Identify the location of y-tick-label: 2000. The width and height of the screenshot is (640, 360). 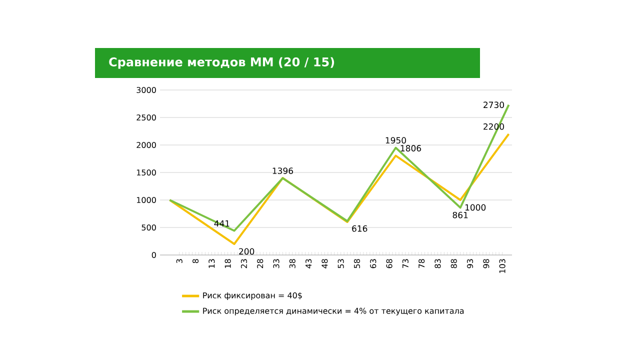
(146, 145).